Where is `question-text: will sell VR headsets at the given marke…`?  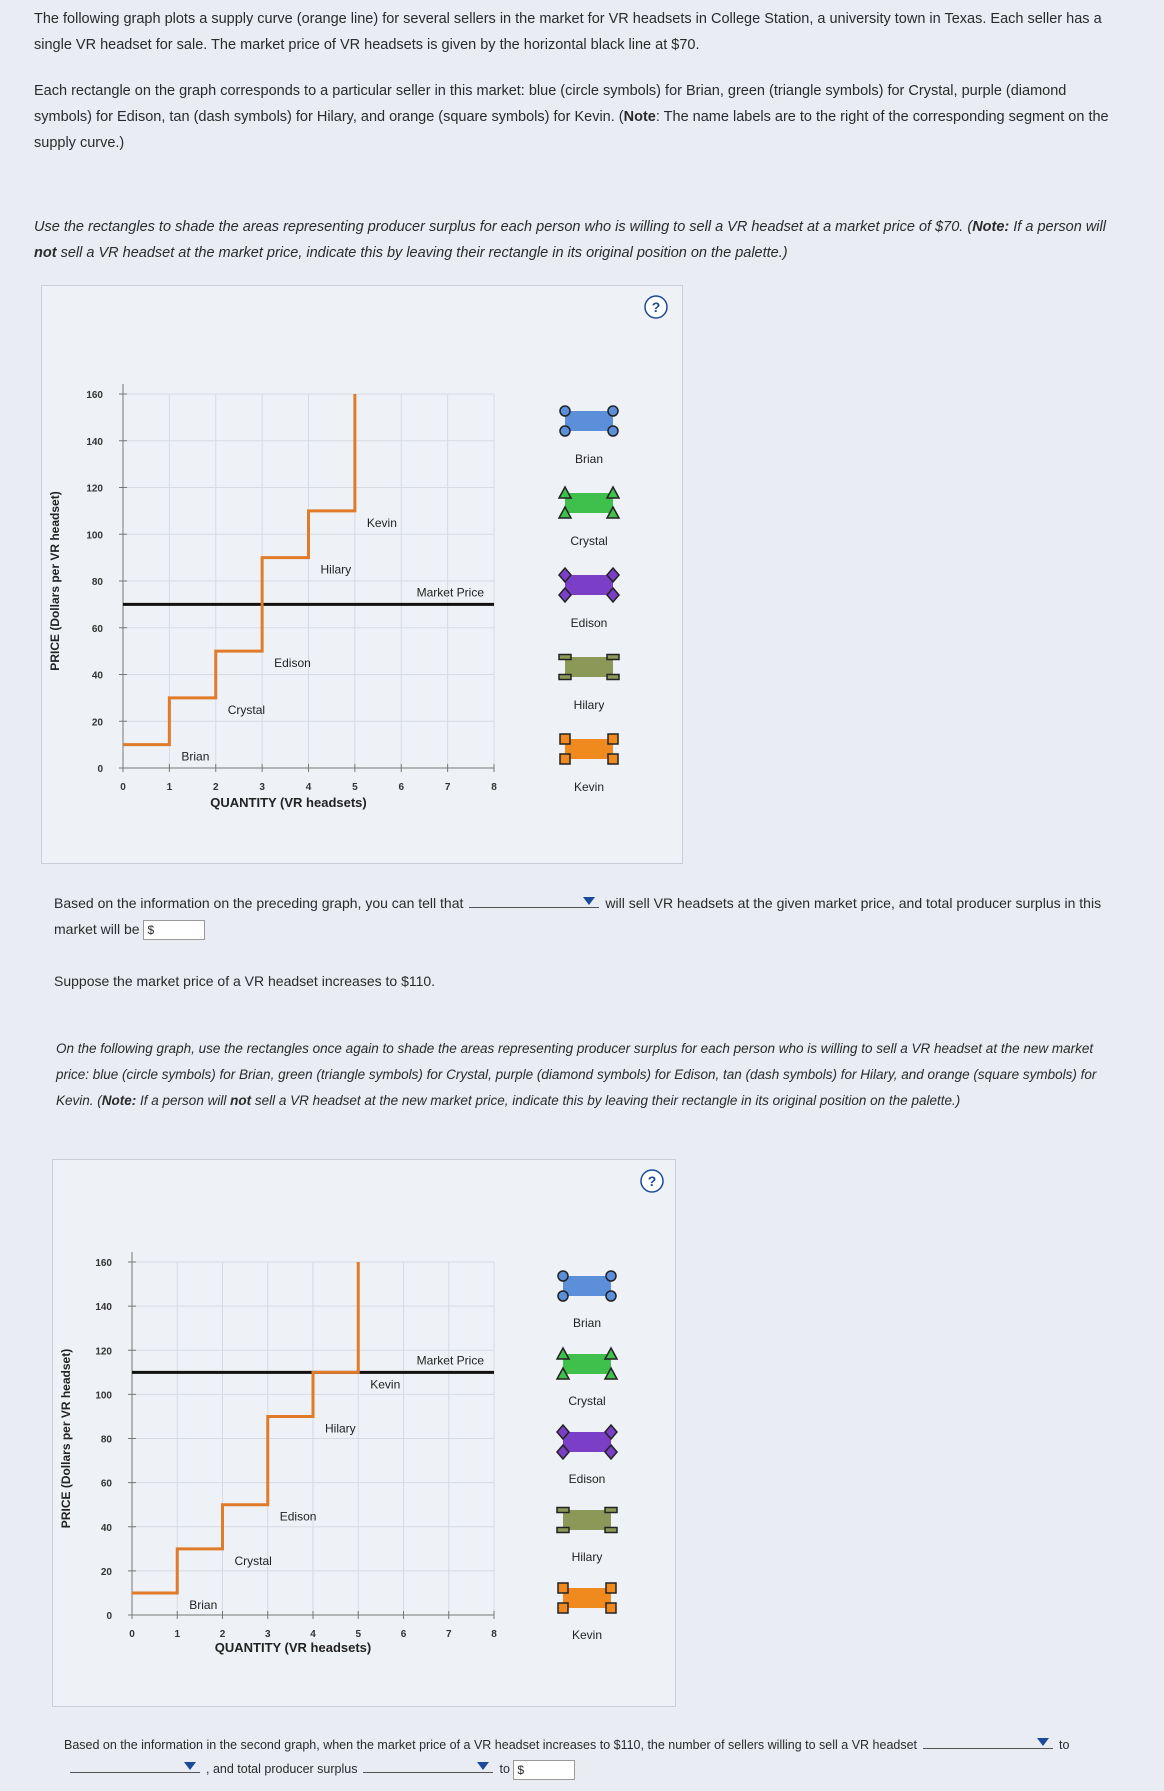
question-text: will sell VR headsets at the given marke… is located at coordinates (578, 916).